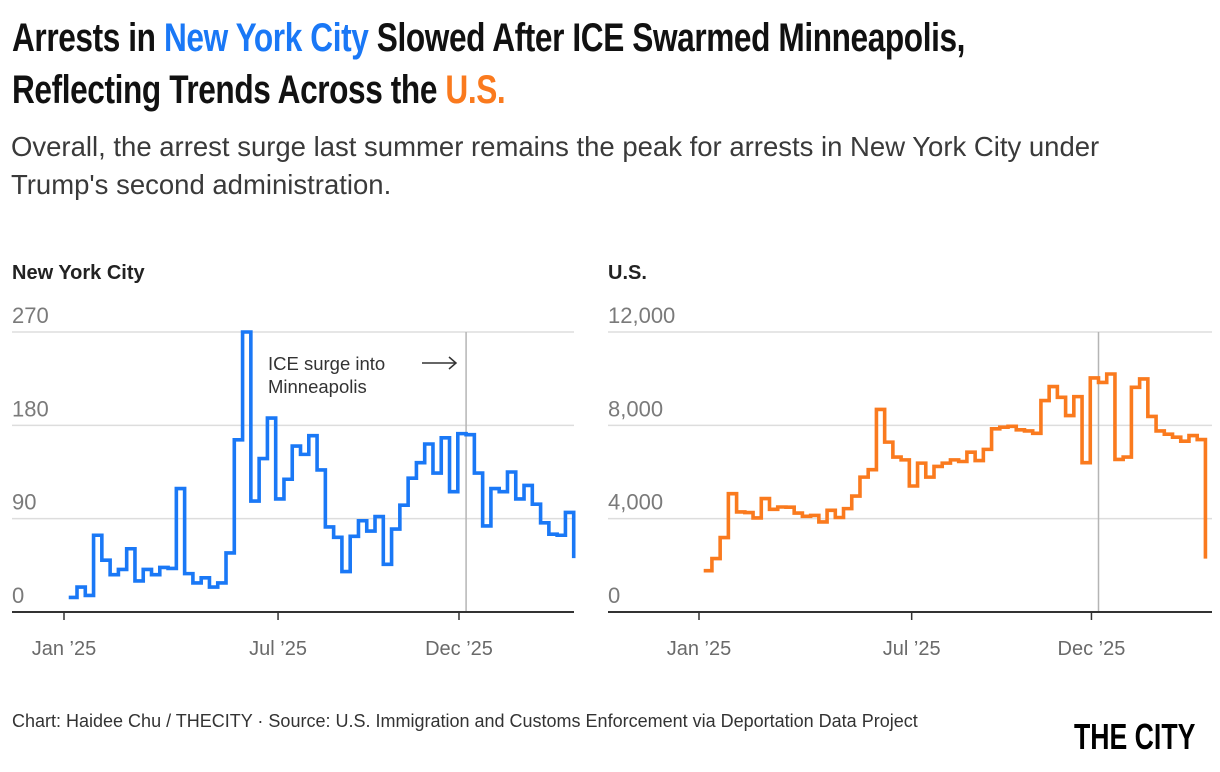 The image size is (1220, 772). Describe the element at coordinates (440, 363) in the screenshot. I see `arrow-right-icon` at that location.